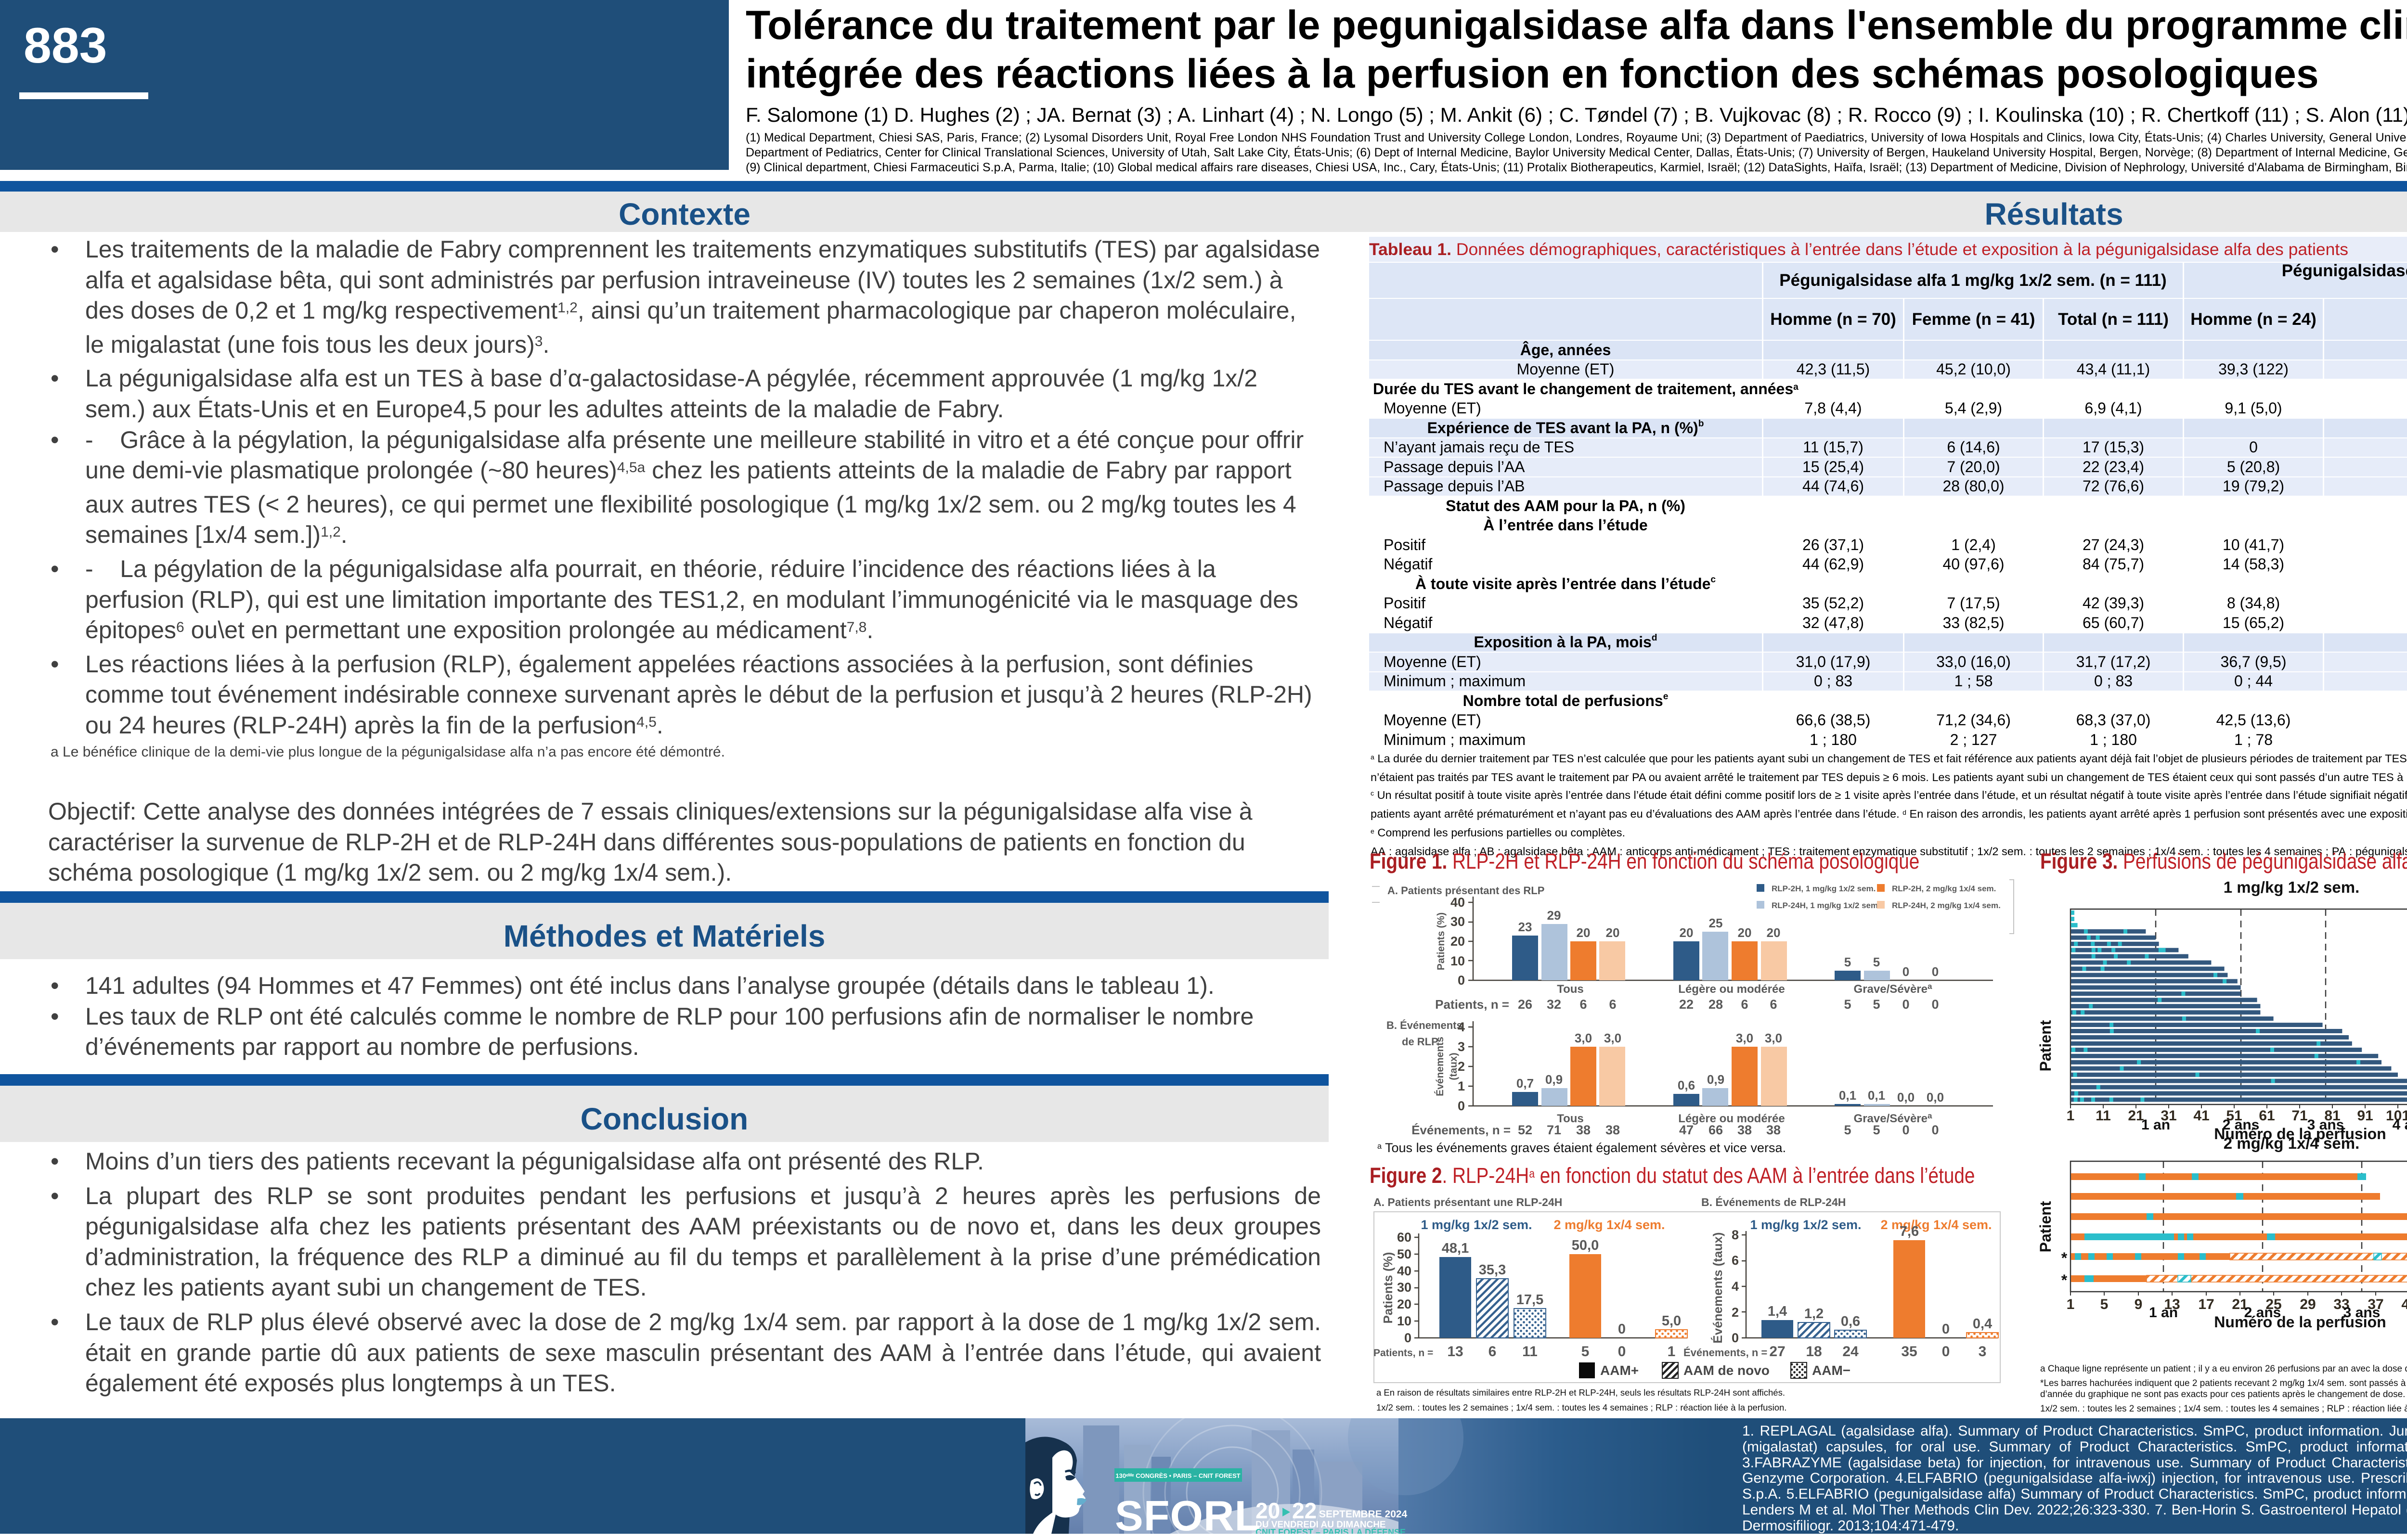 Image resolution: width=2407 pixels, height=1540 pixels. What do you see at coordinates (1453, 1066) in the screenshot?
I see `svg-text: (taux)` at bounding box center [1453, 1066].